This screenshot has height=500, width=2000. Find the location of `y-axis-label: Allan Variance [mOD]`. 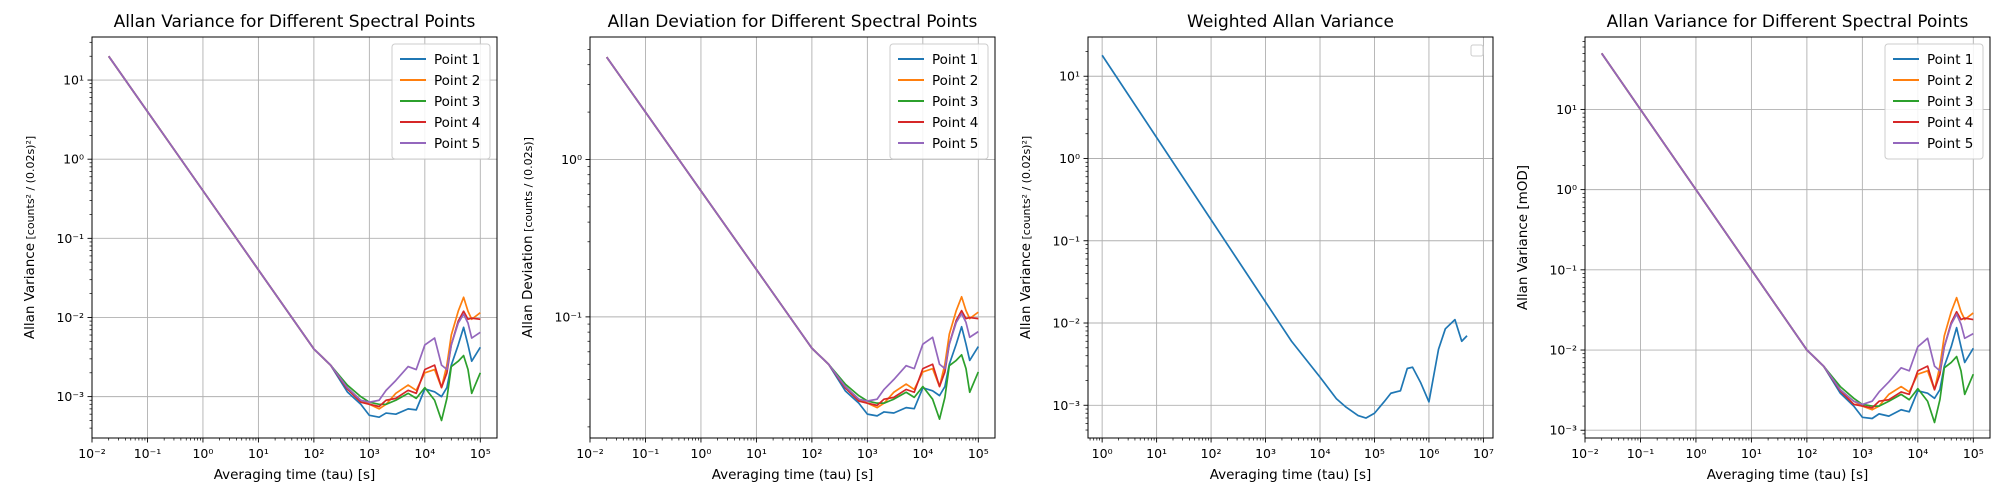

y-axis-label: Allan Variance [mOD] is located at coordinates (1523, 237).